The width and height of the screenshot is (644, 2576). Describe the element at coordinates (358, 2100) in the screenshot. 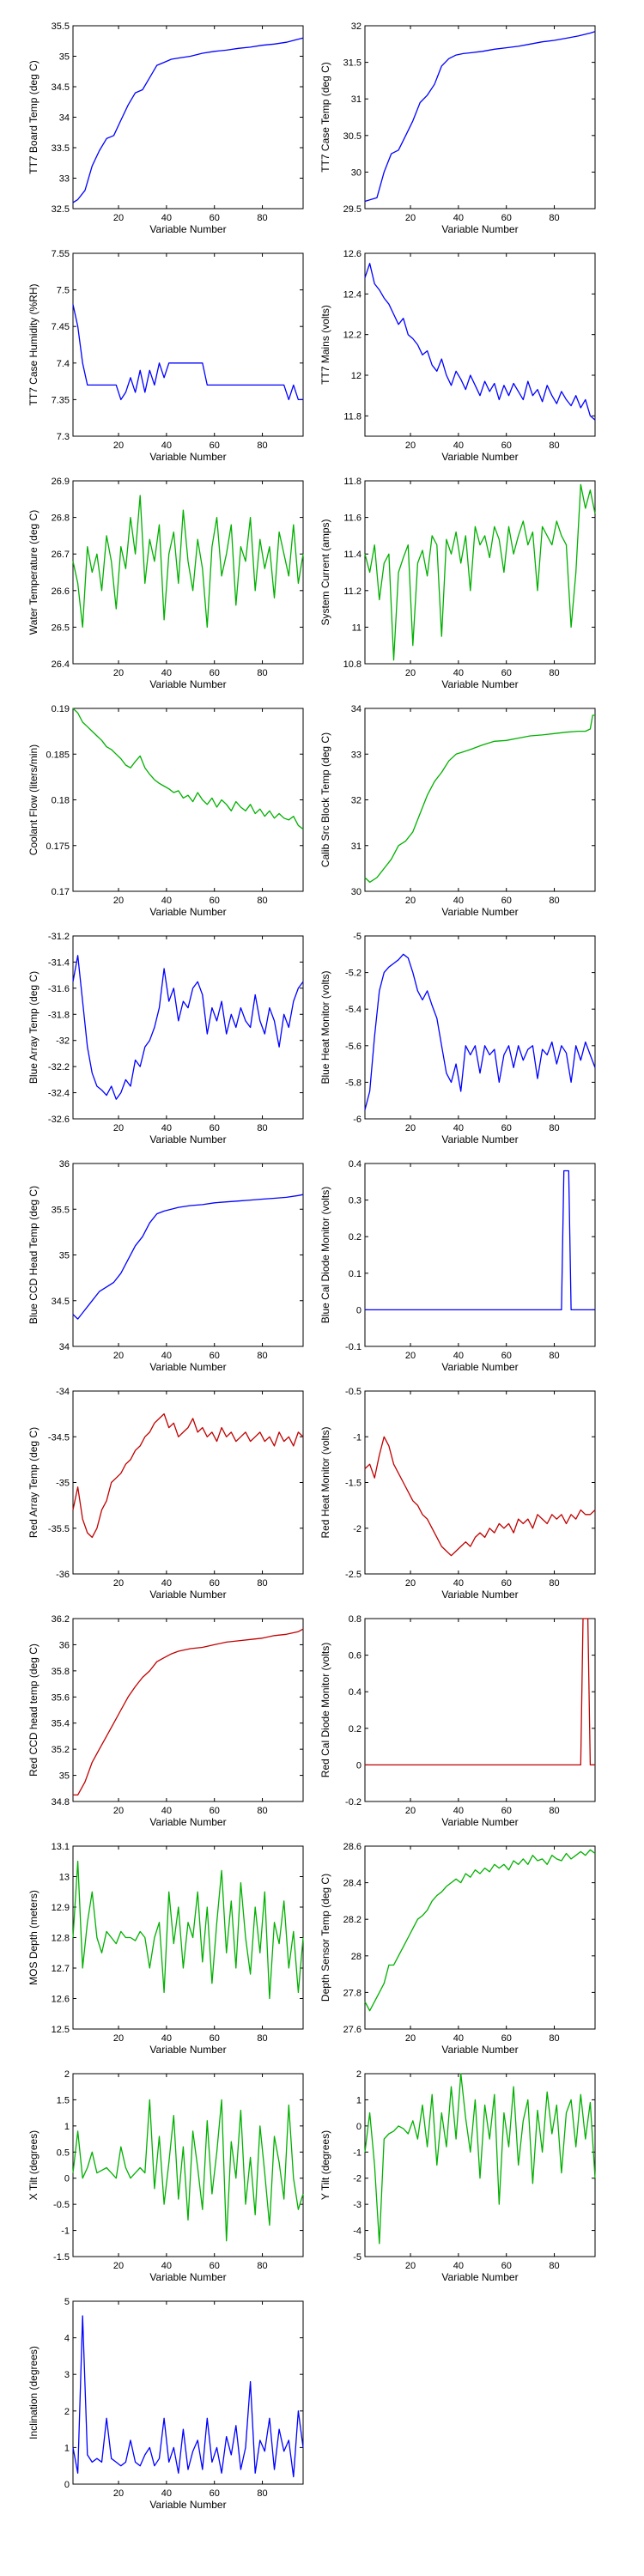

I see `y-tick-label: 1` at that location.